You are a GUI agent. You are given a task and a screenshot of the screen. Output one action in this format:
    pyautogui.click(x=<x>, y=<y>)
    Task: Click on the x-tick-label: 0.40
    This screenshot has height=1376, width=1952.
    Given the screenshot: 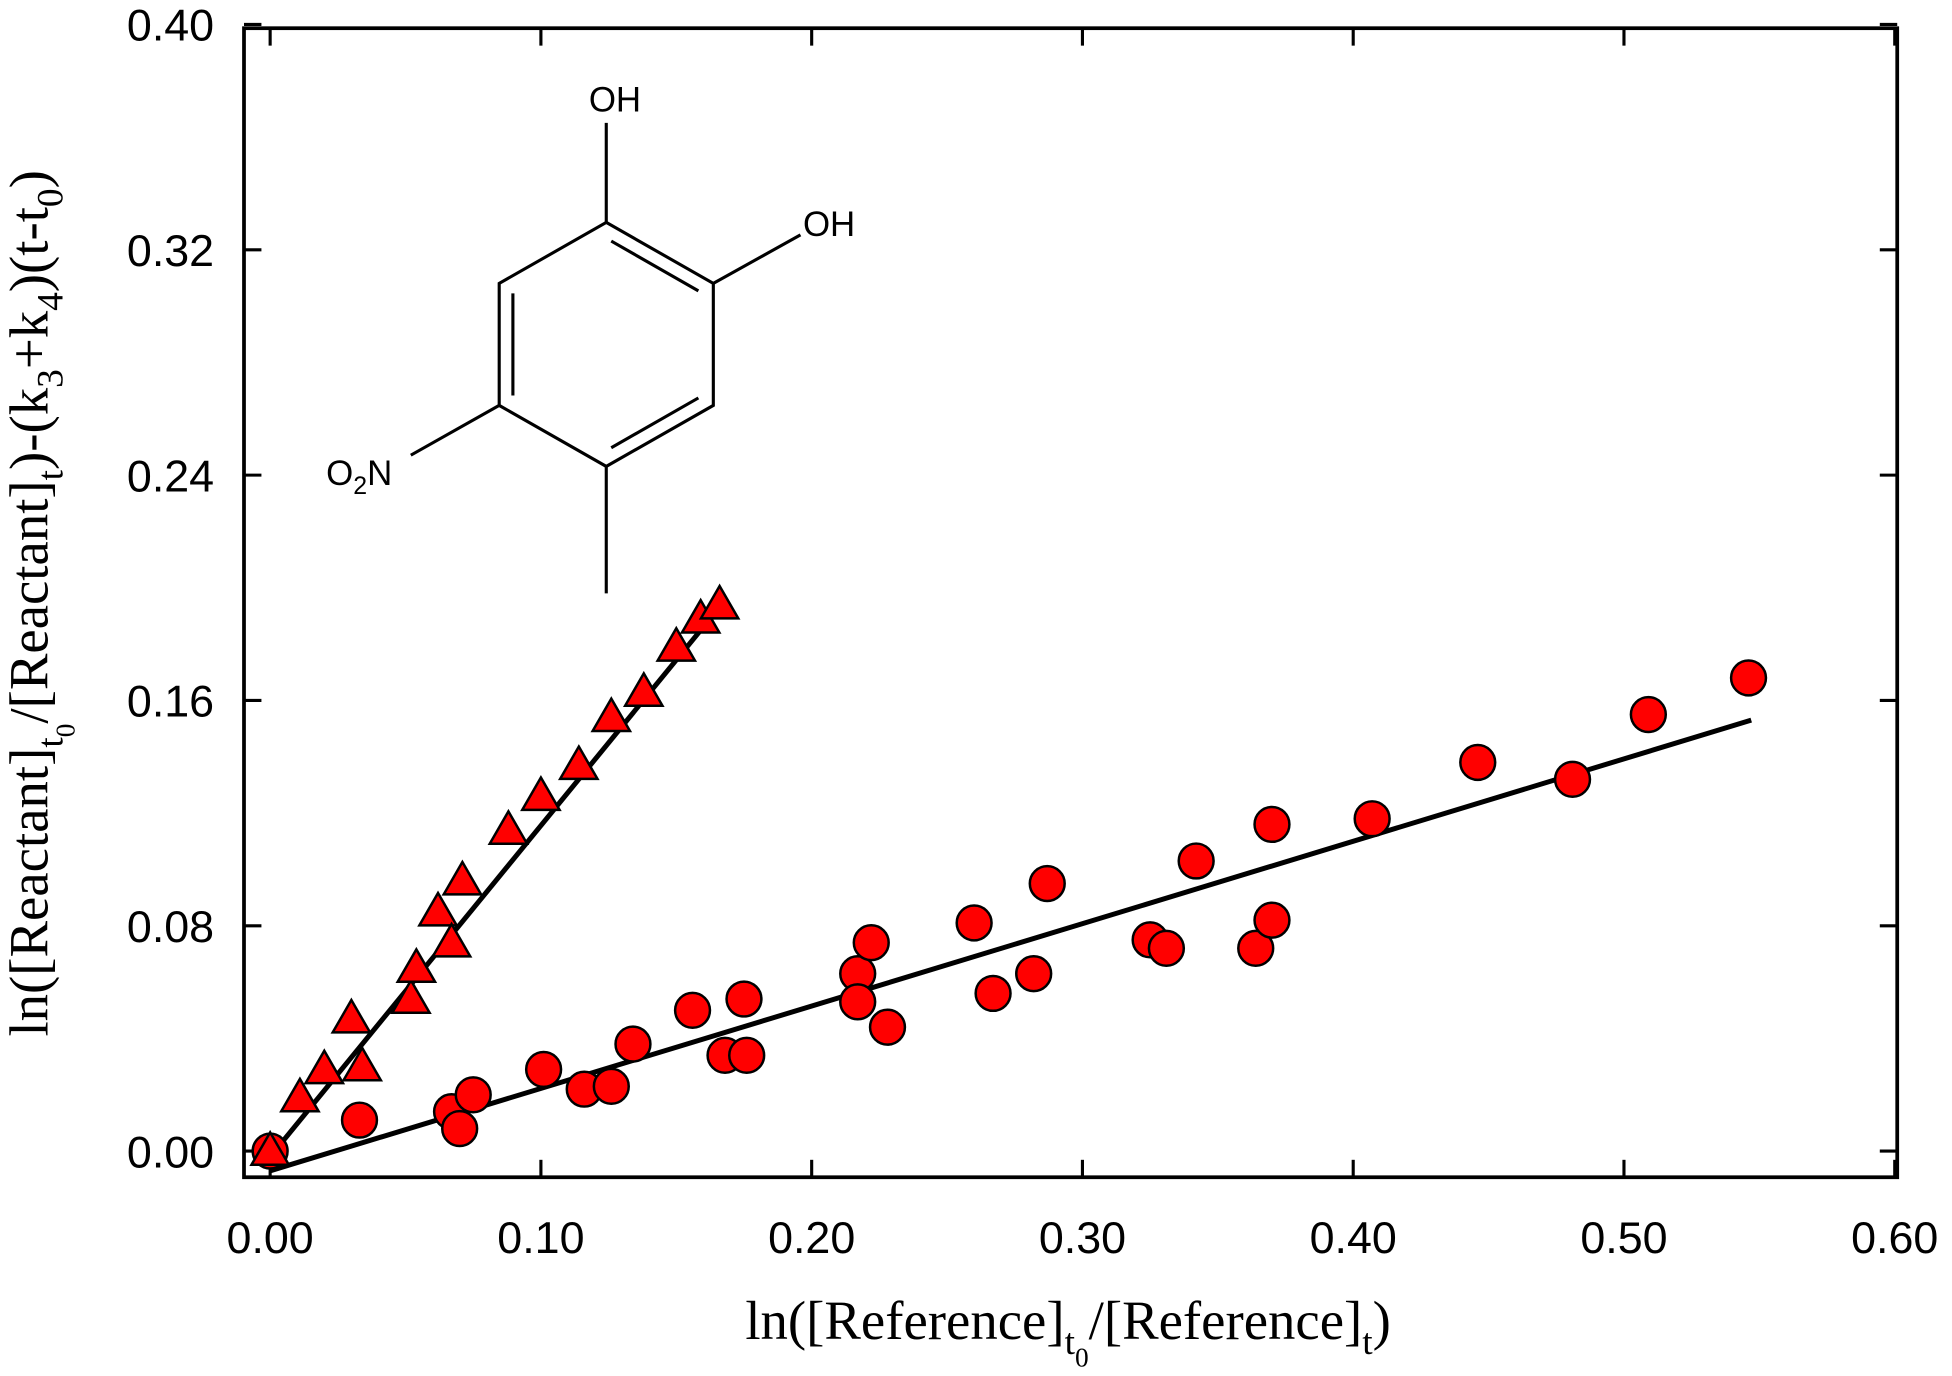 What is the action you would take?
    pyautogui.click(x=1353, y=1238)
    